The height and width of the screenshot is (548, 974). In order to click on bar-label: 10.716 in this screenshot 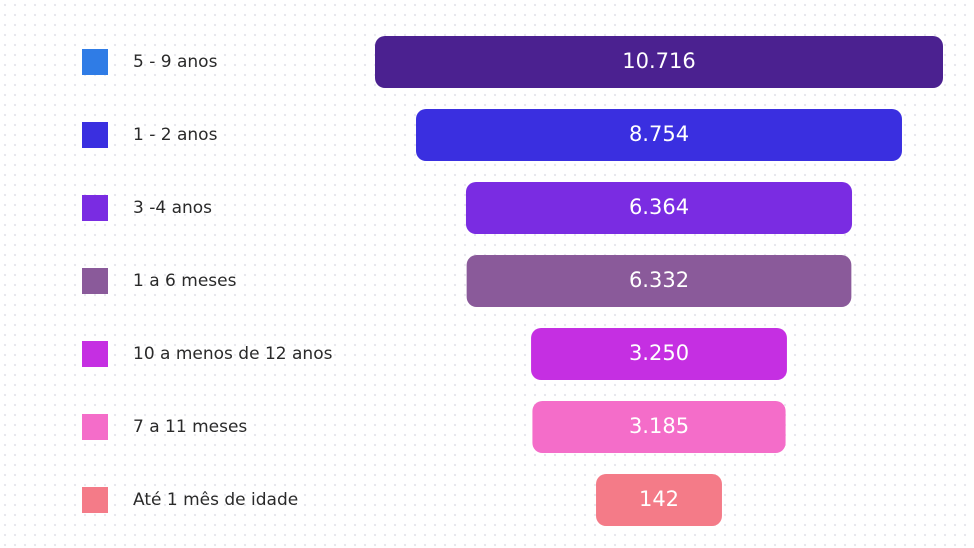, I will do `click(658, 61)`.